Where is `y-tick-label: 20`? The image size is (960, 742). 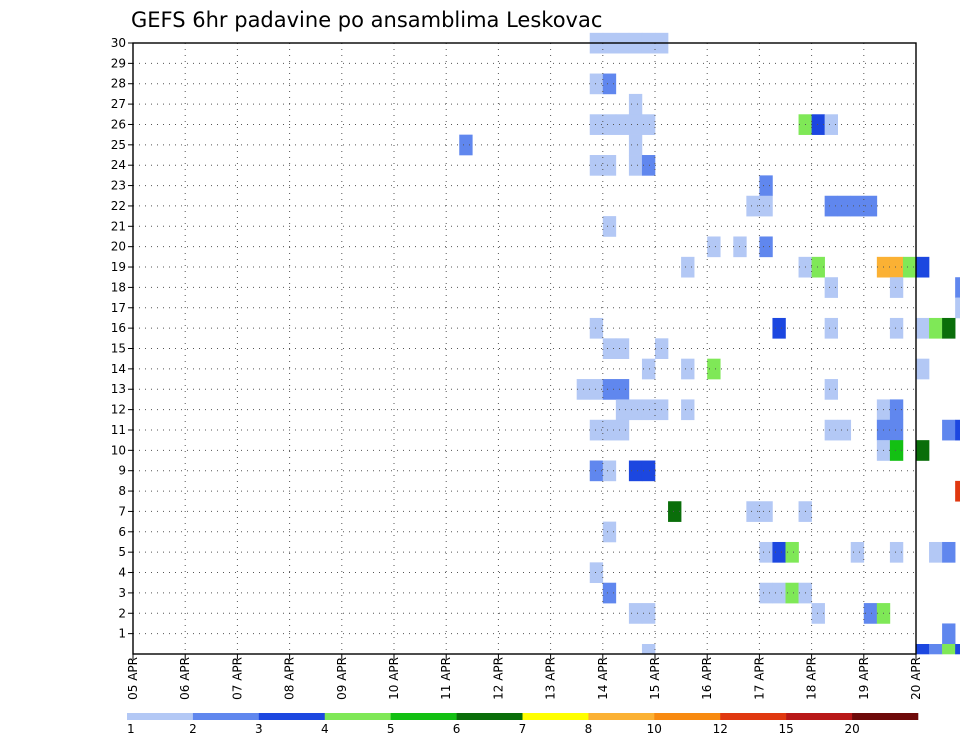
y-tick-label: 20 is located at coordinates (118, 247).